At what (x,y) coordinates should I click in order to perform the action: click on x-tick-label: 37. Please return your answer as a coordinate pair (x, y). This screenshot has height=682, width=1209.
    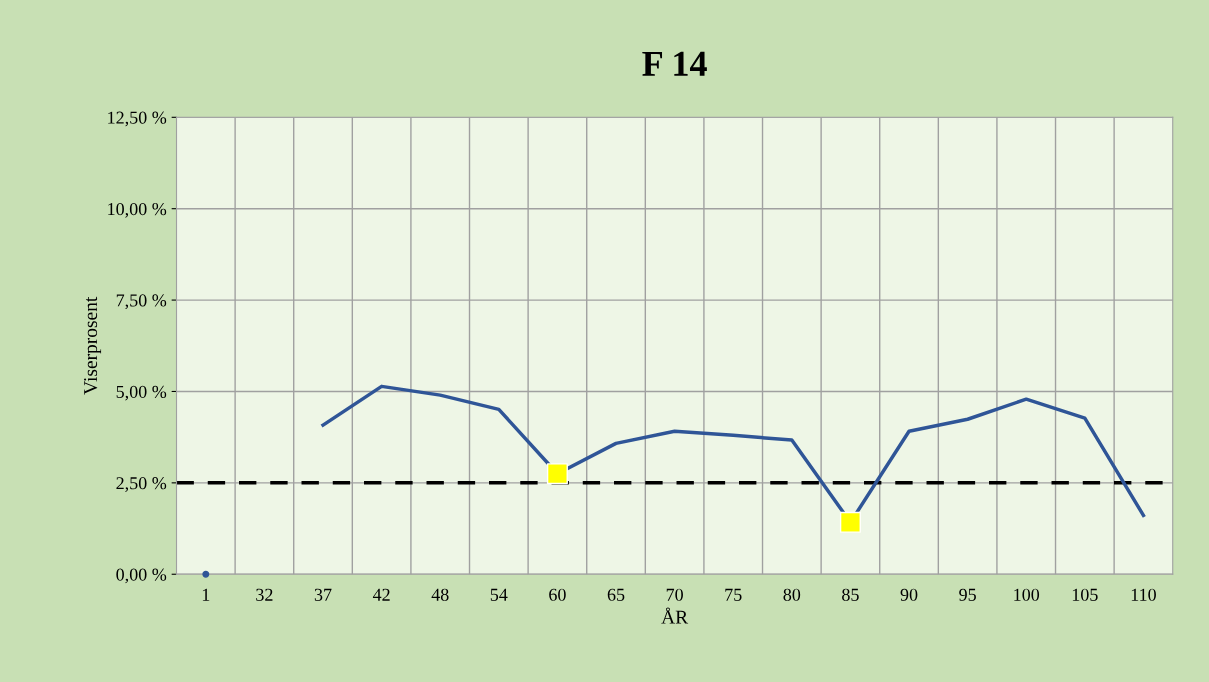
    Looking at the image, I should click on (323, 594).